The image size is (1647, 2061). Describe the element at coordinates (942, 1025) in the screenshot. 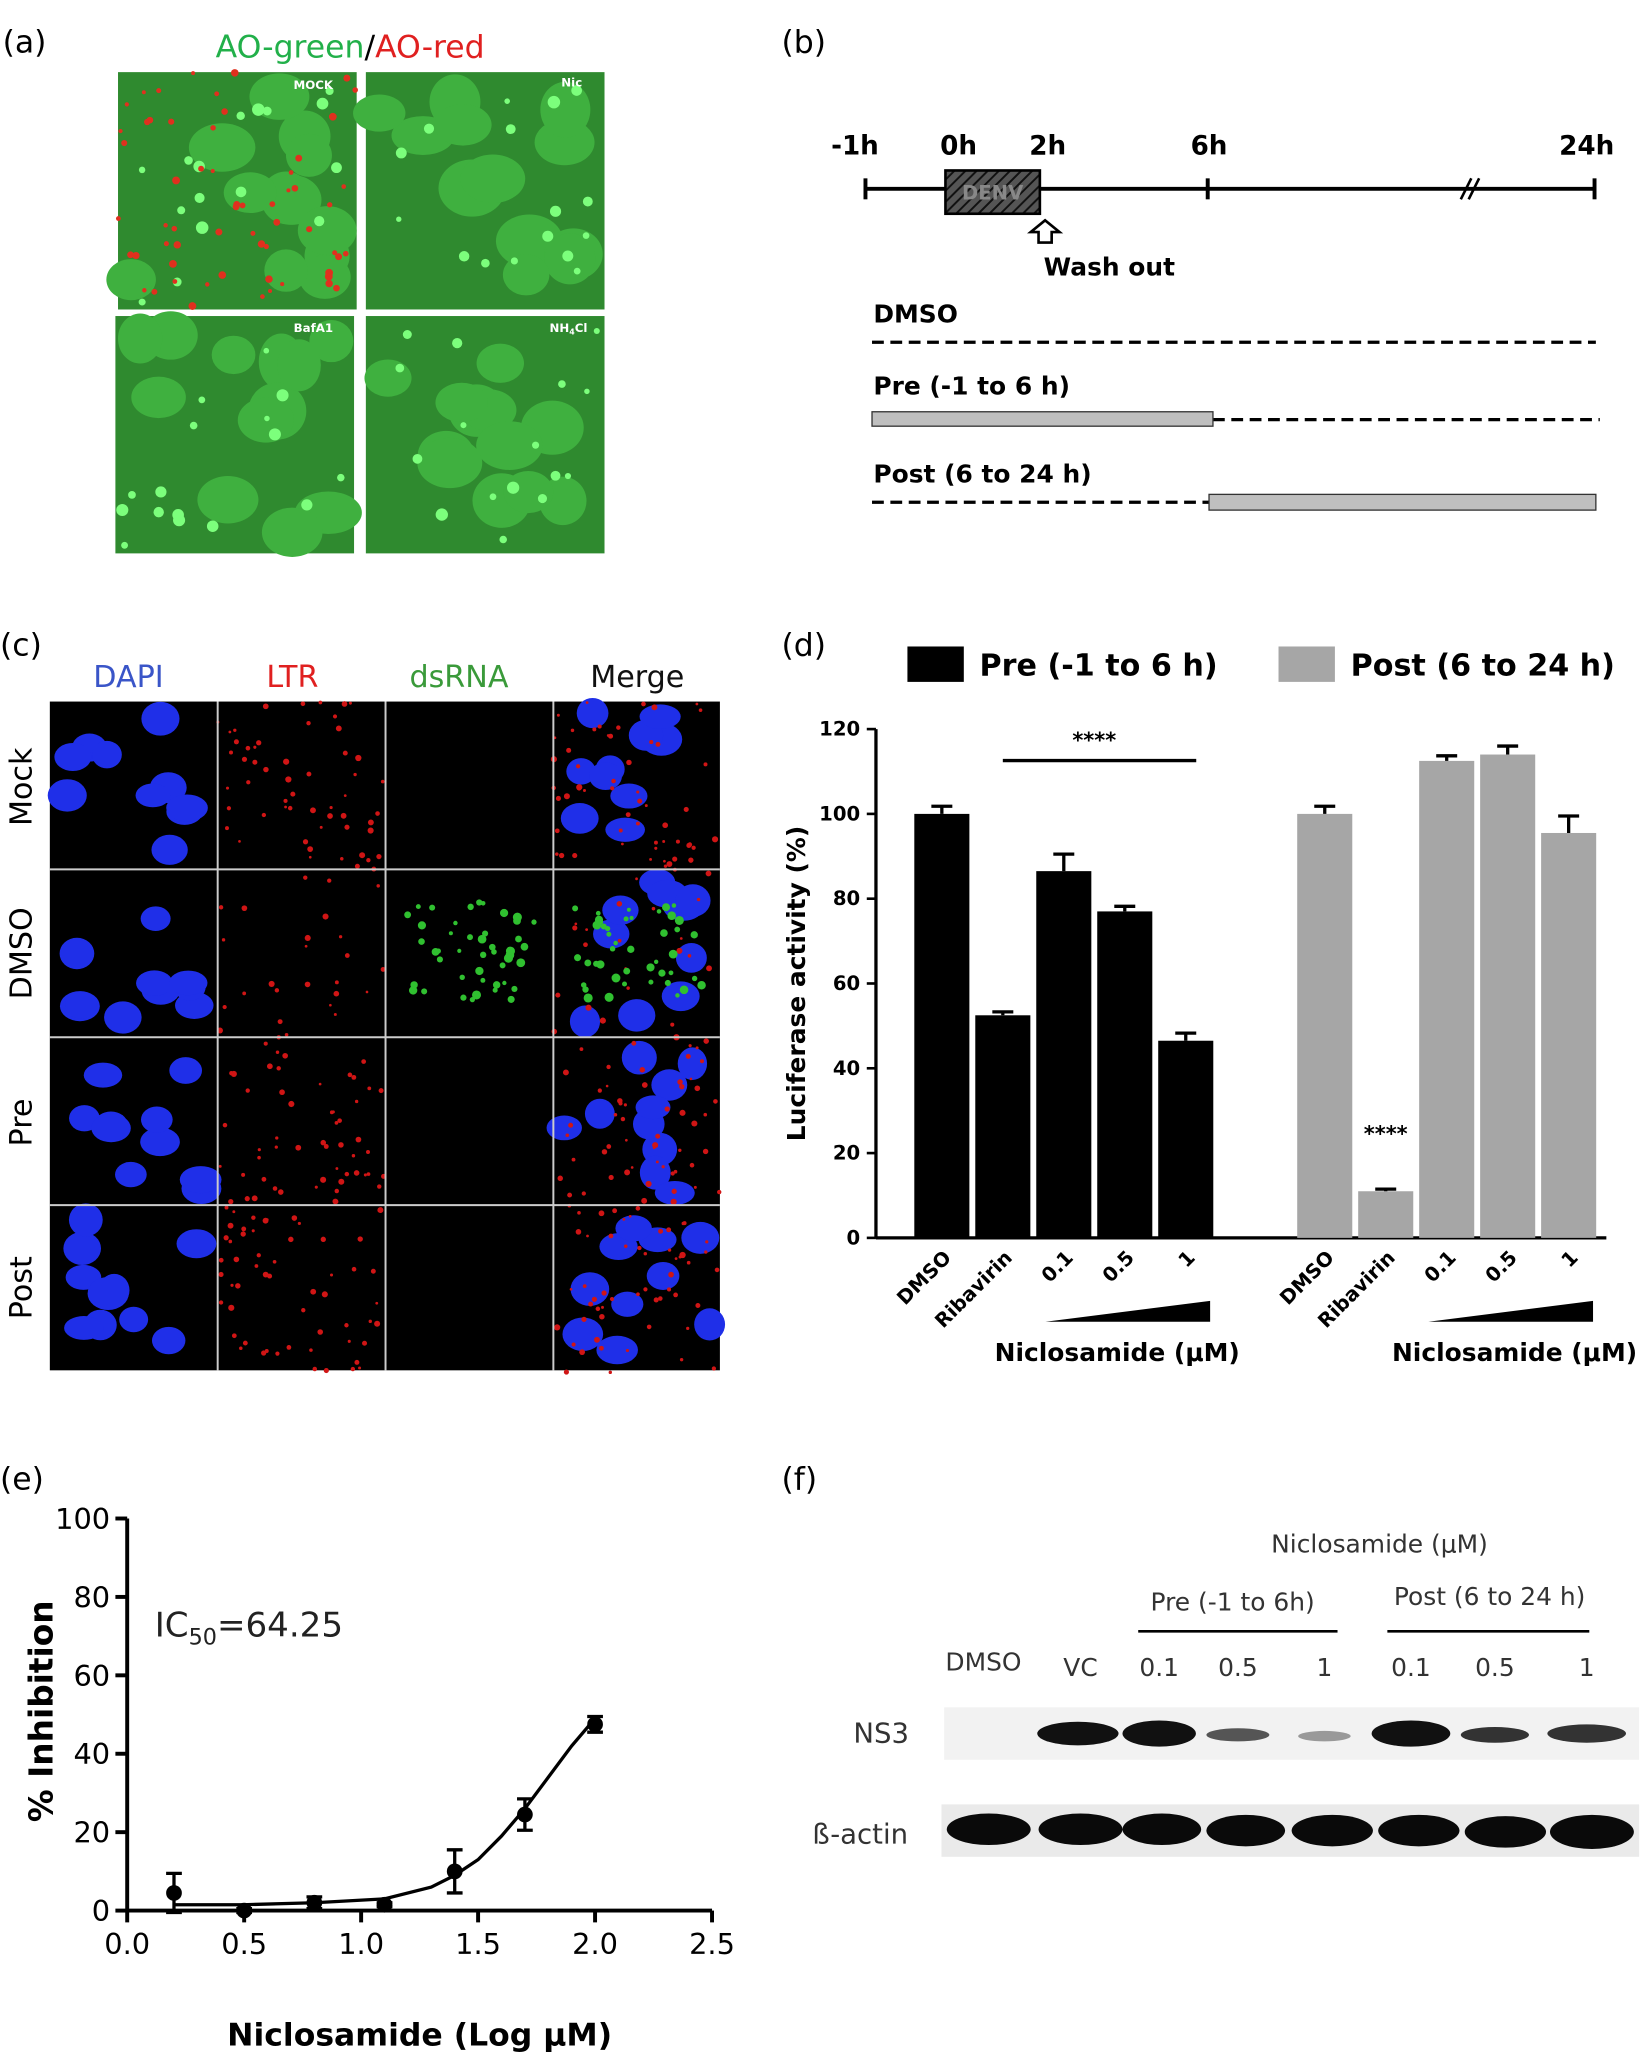

I see `bar` at that location.